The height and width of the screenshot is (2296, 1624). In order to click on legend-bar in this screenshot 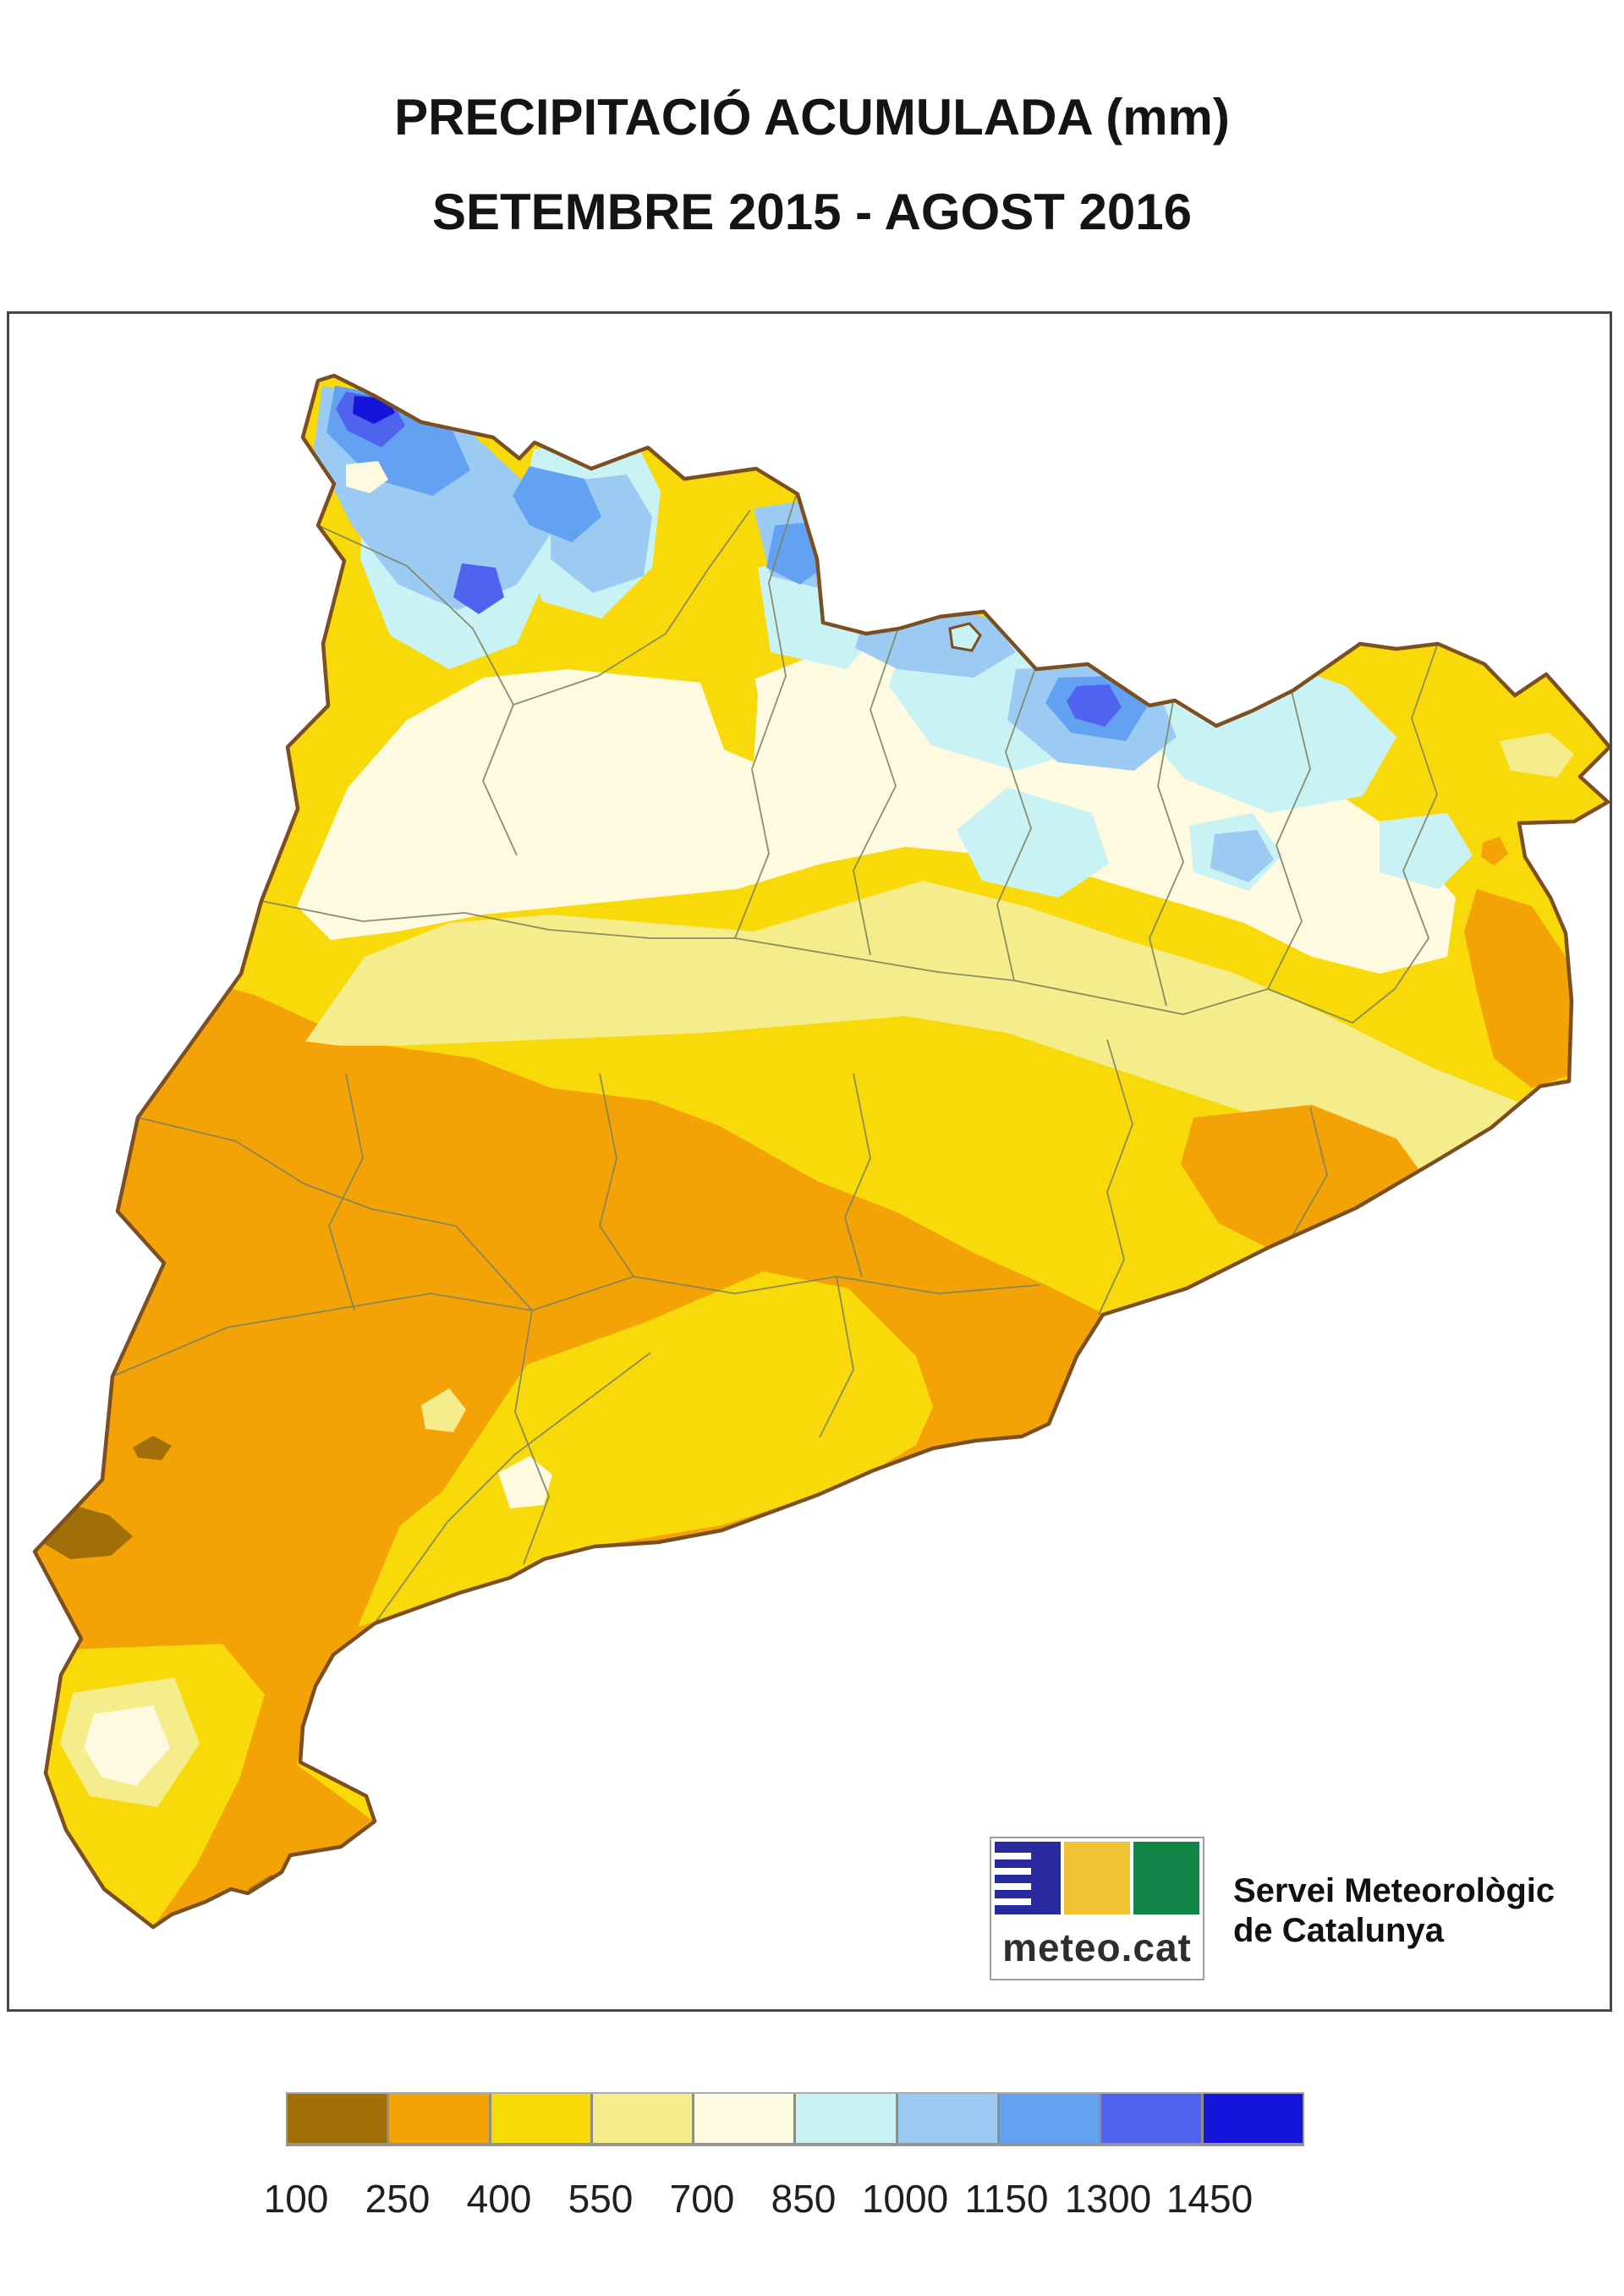, I will do `click(795, 2119)`.